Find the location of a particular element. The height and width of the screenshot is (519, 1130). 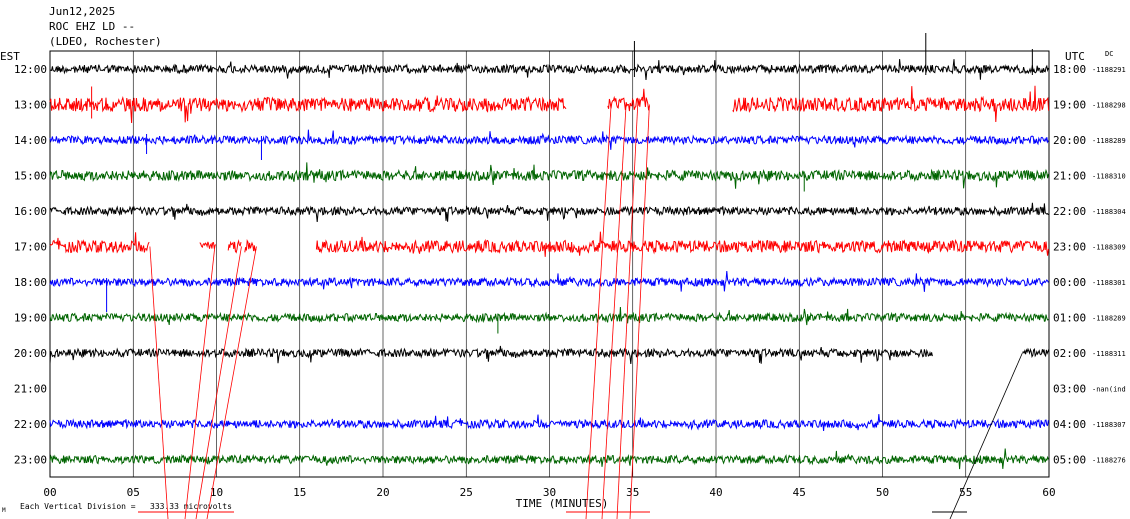

dc-offset-label: -1188301 is located at coordinates (1109, 283).